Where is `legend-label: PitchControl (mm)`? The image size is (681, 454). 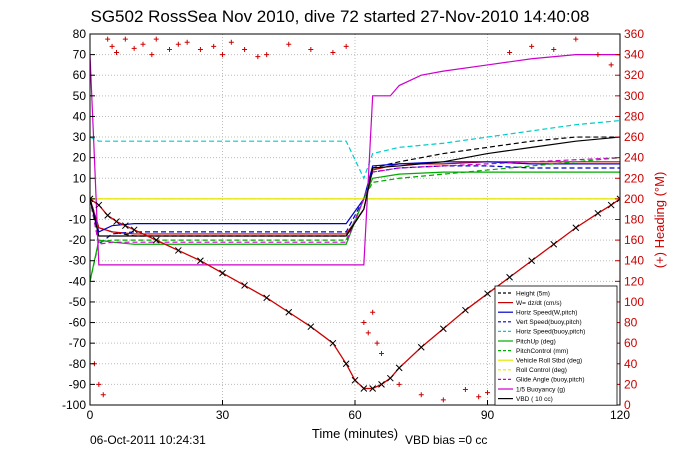
legend-label: PitchControl (mm) is located at coordinates (542, 351).